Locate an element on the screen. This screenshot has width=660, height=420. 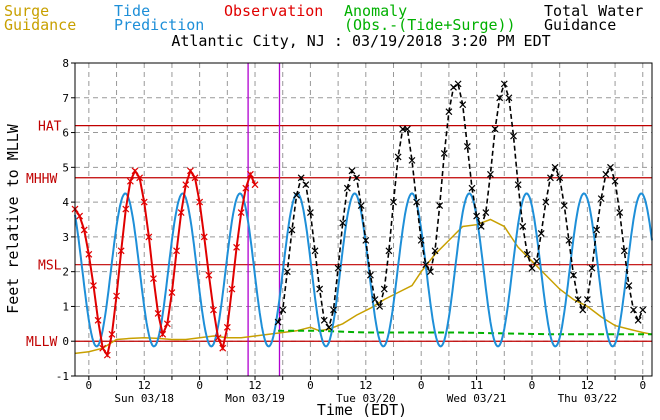
legend-tide-line2: Prediction is located at coordinates (159, 25).